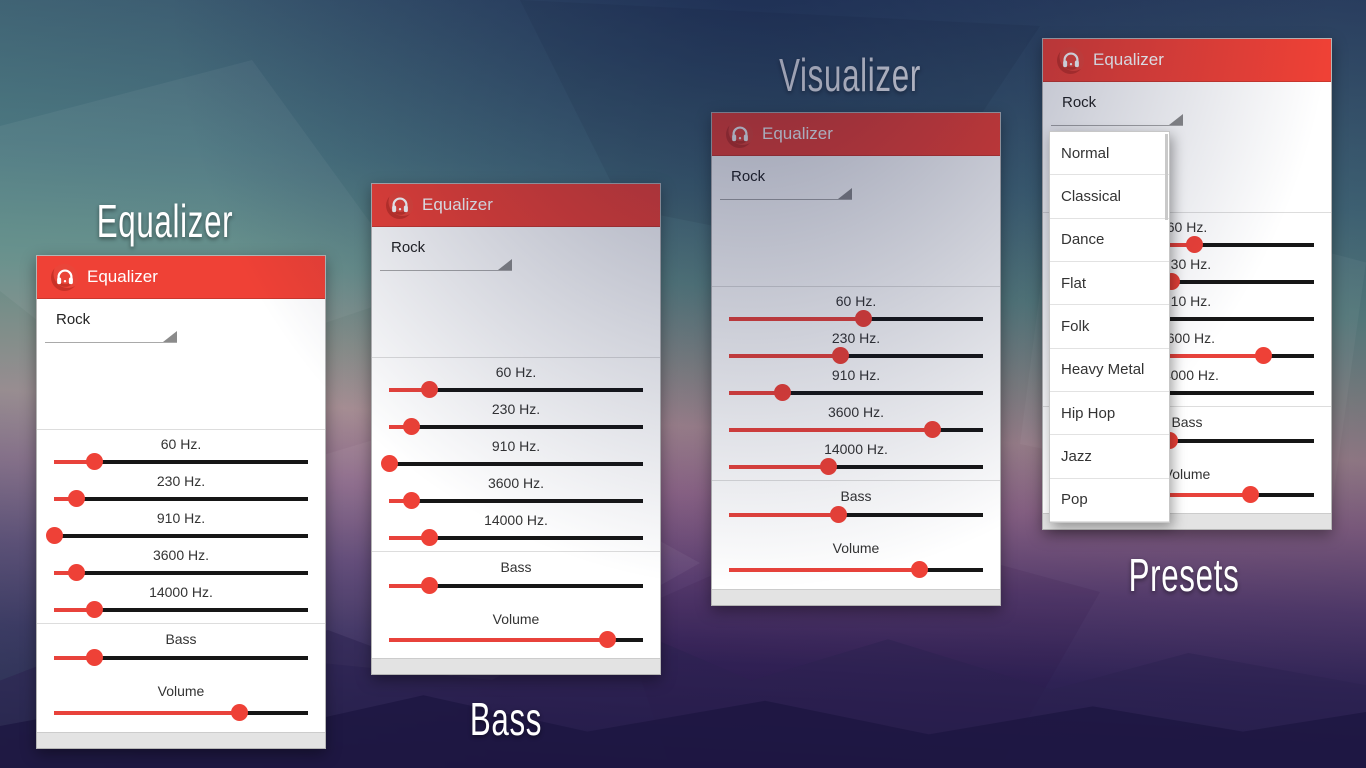 Image resolution: width=1366 pixels, height=768 pixels. What do you see at coordinates (1109, 284) in the screenshot?
I see `preset-option: Flat` at bounding box center [1109, 284].